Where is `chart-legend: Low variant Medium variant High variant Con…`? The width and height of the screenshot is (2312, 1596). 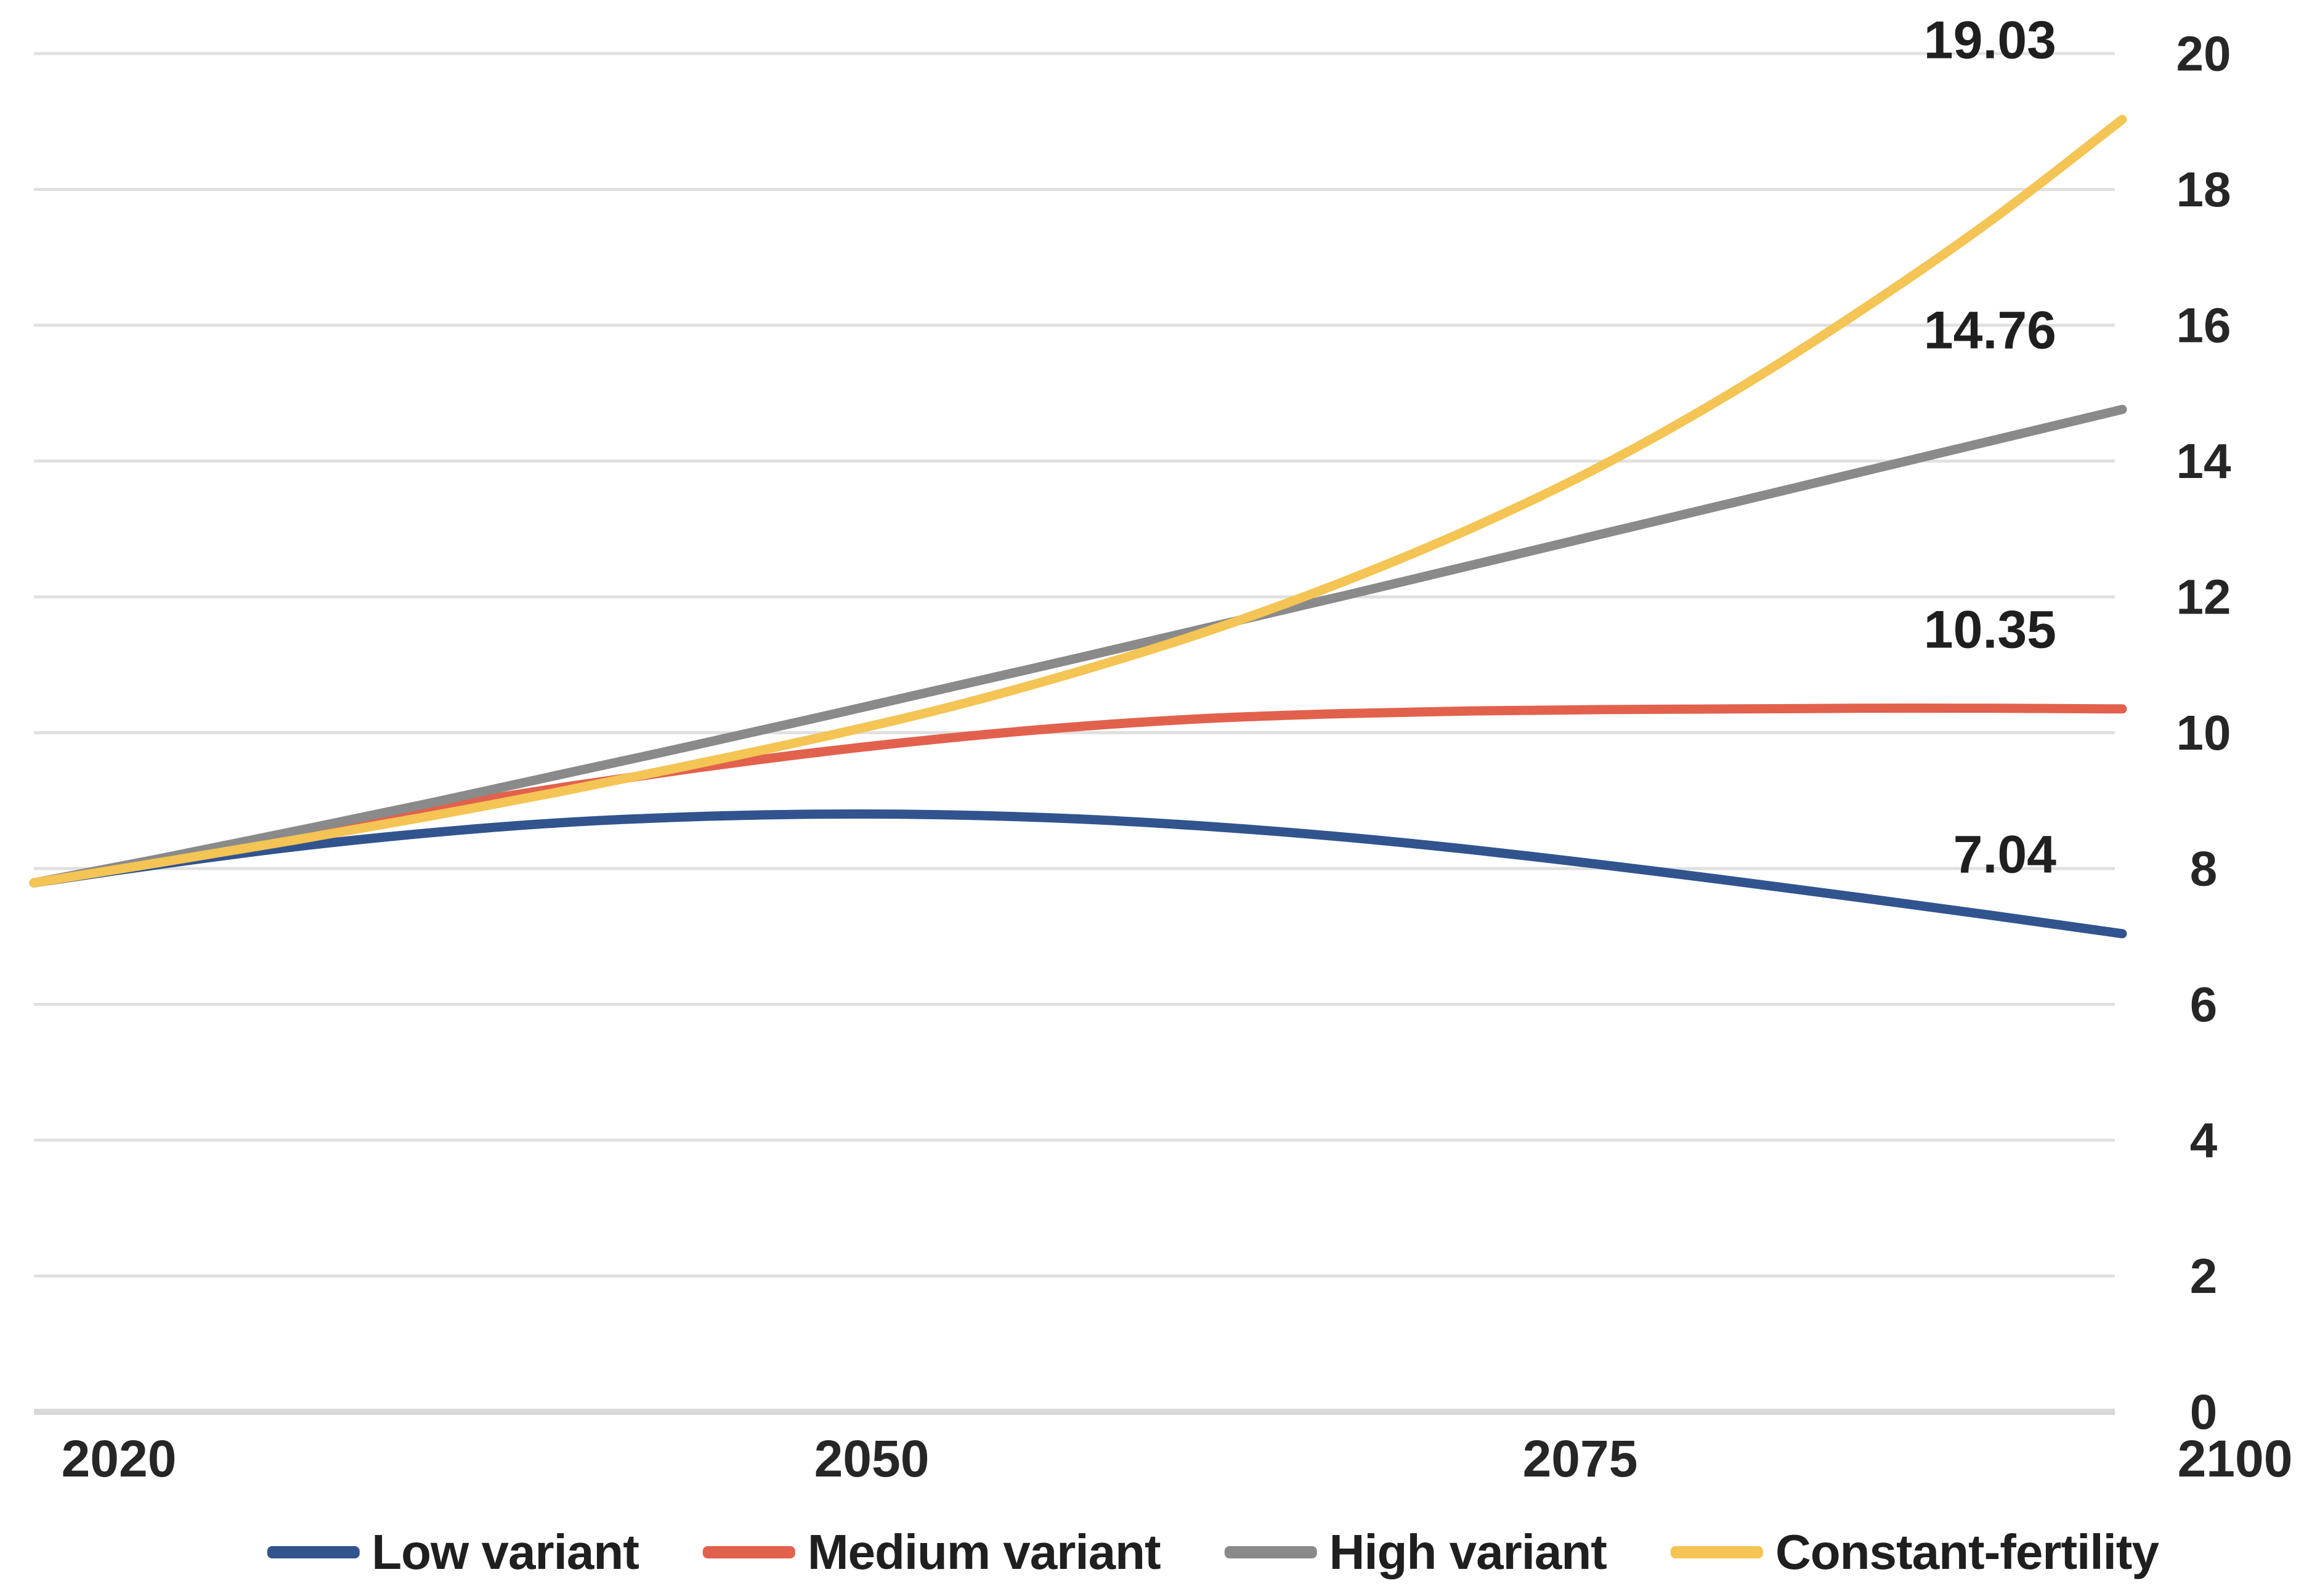 chart-legend: Low variant Medium variant High variant Con… is located at coordinates (1213, 1552).